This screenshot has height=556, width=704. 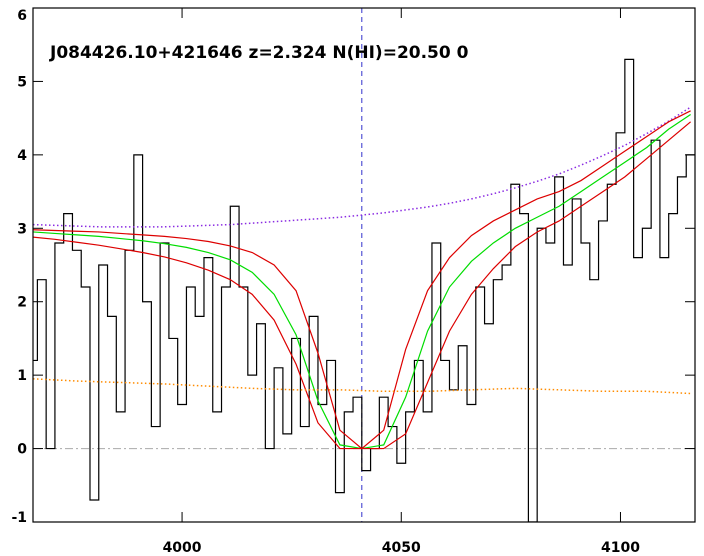 What do you see at coordinates (620, 548) in the screenshot?
I see `x-tick-label: 4100` at bounding box center [620, 548].